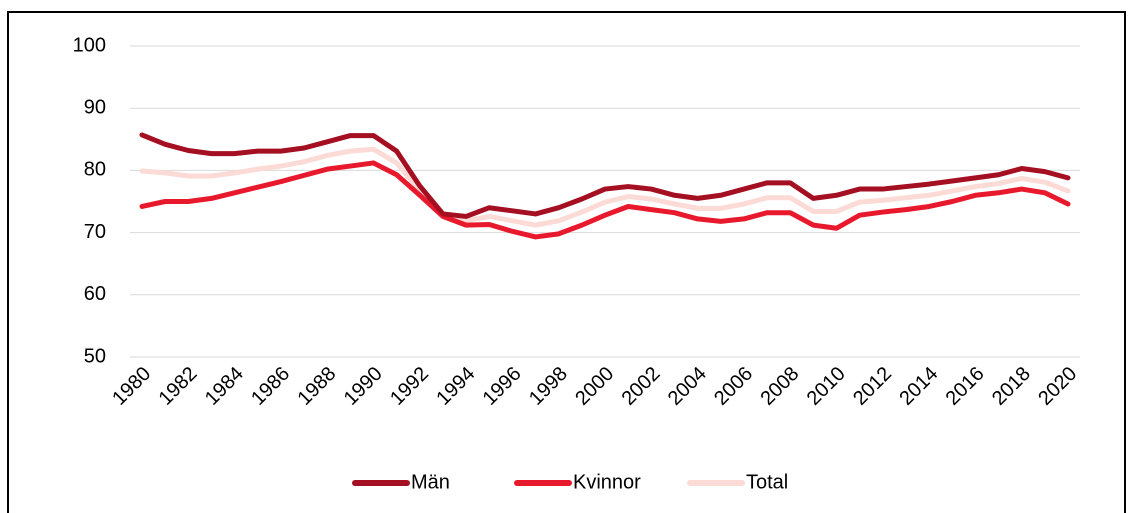 The image size is (1129, 513). Describe the element at coordinates (430, 482) in the screenshot. I see `legend-label: Män` at that location.